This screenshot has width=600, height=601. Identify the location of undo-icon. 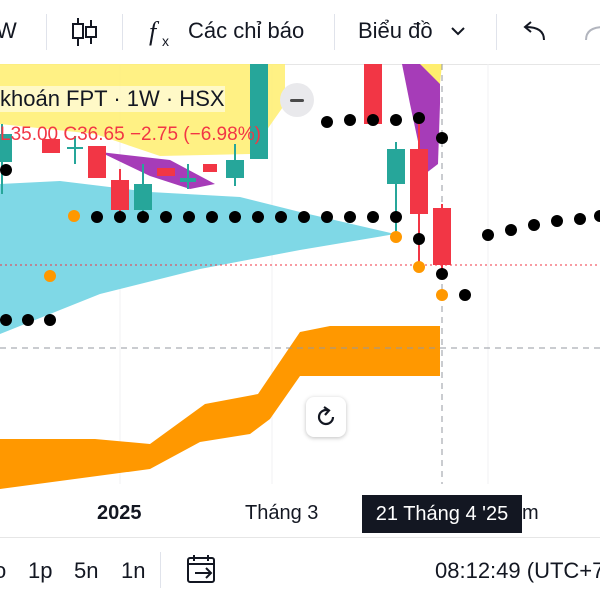
(534, 34).